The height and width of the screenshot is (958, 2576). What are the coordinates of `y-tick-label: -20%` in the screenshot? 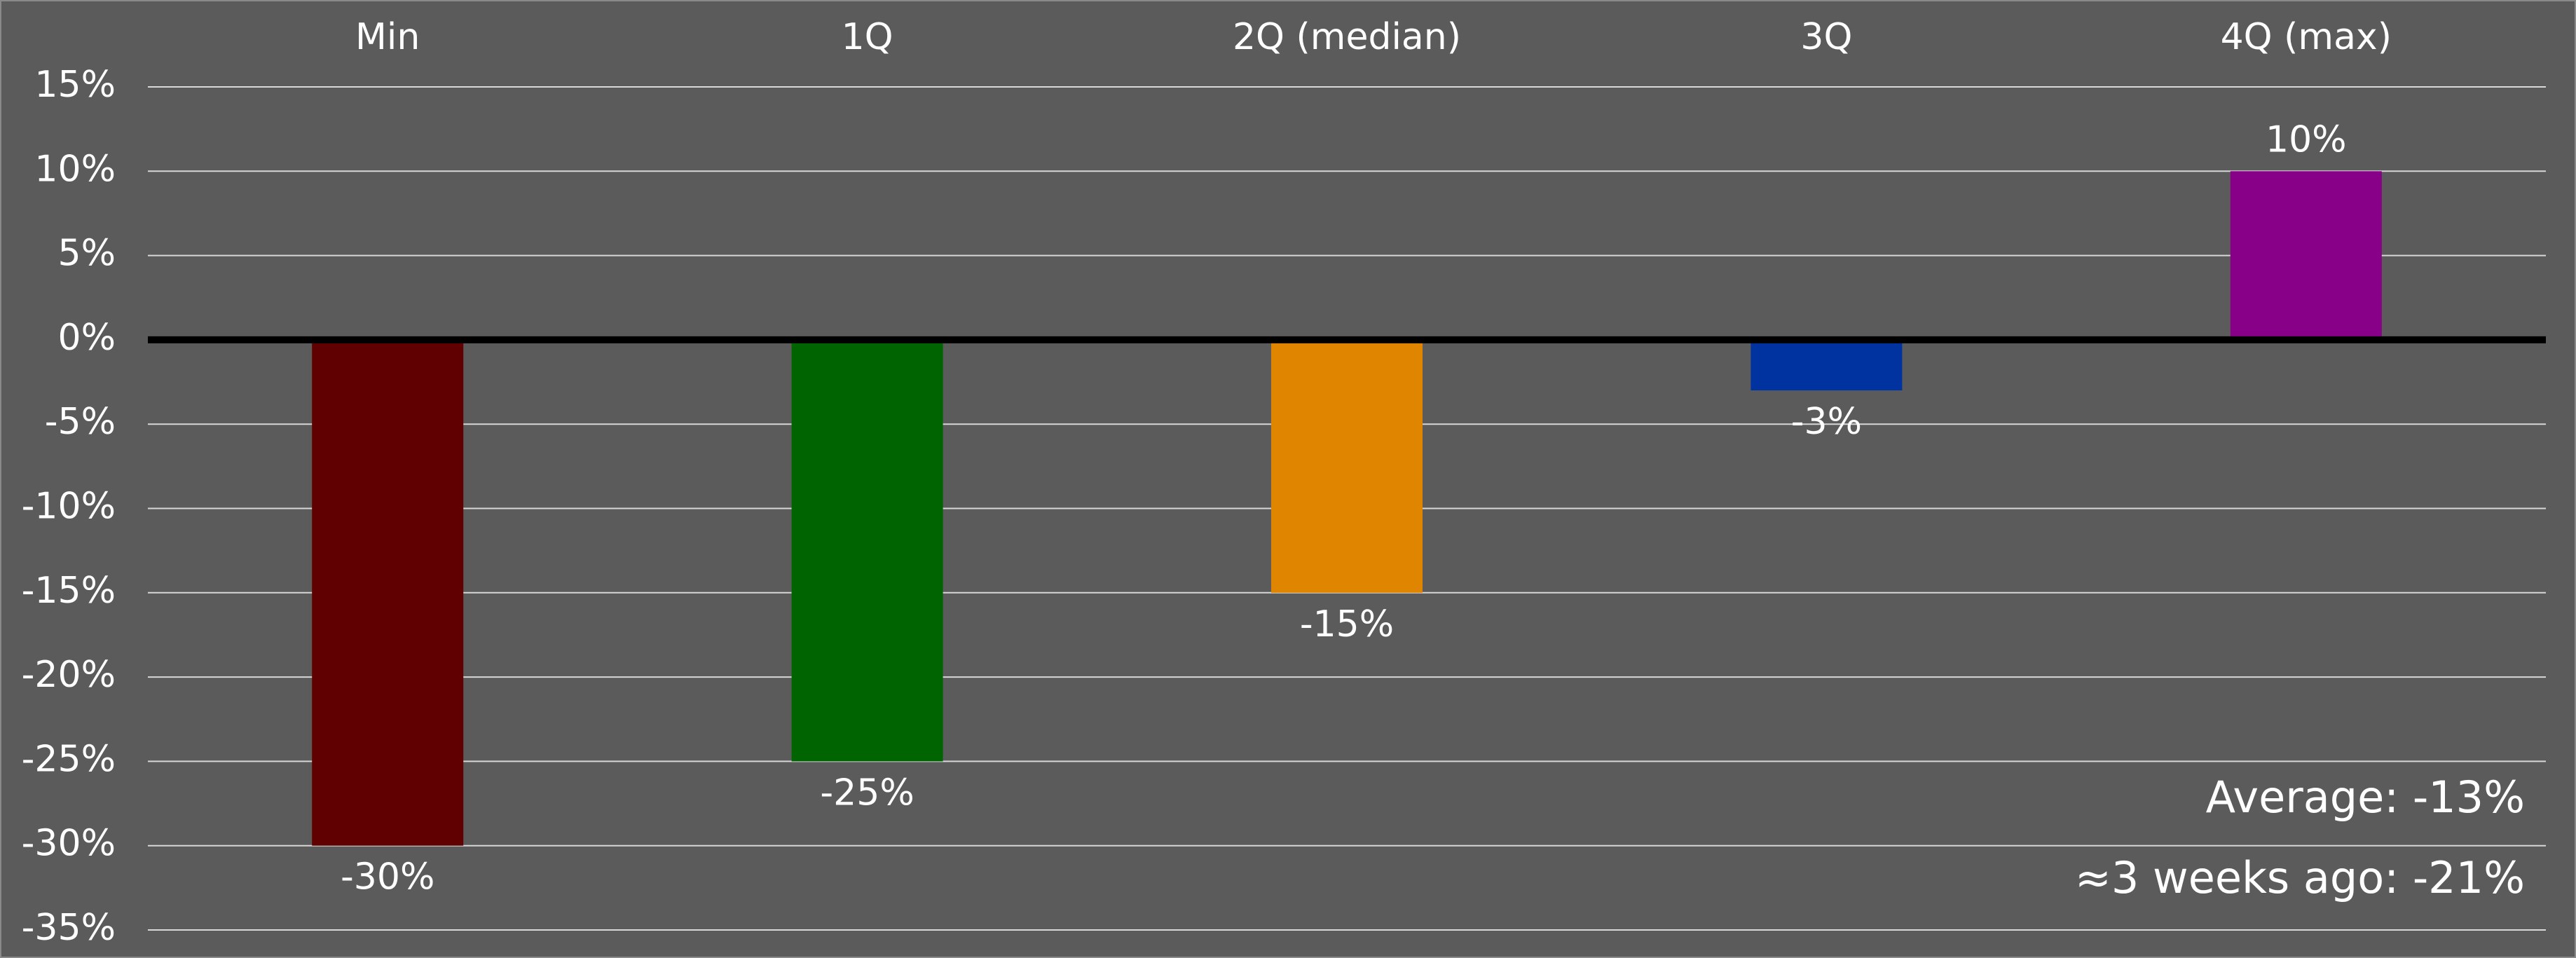 It's located at (69, 675).